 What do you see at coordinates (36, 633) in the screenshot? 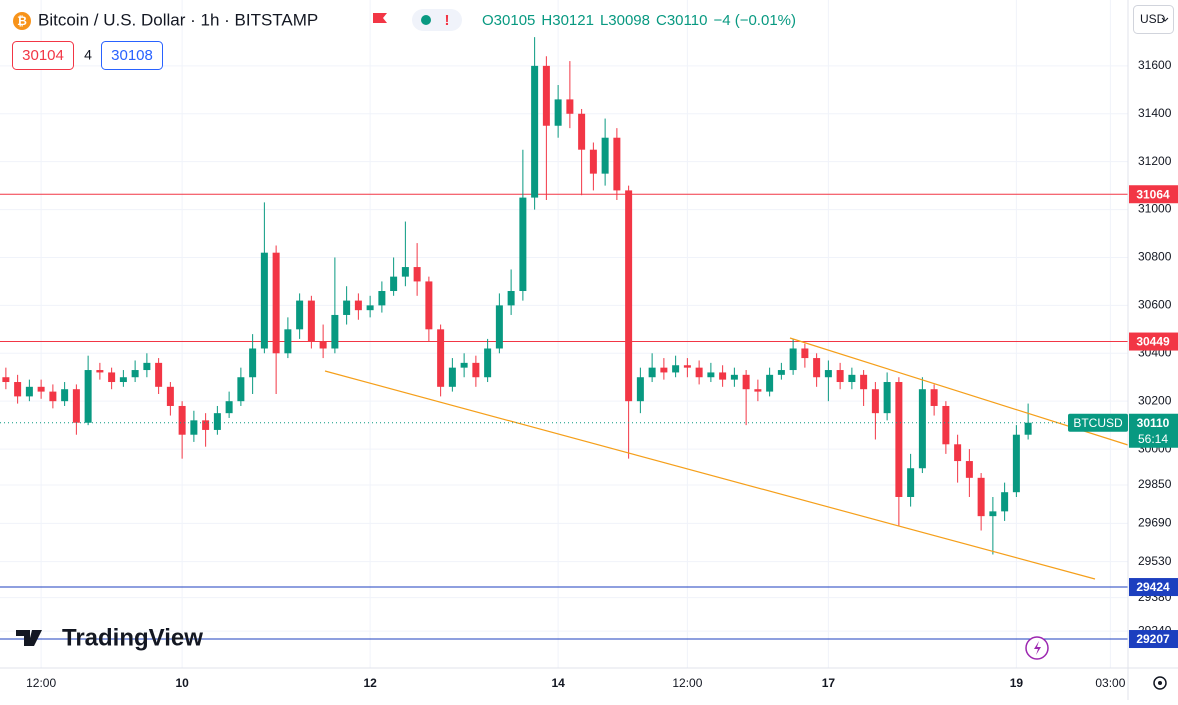
I see `logo-dot` at bounding box center [36, 633].